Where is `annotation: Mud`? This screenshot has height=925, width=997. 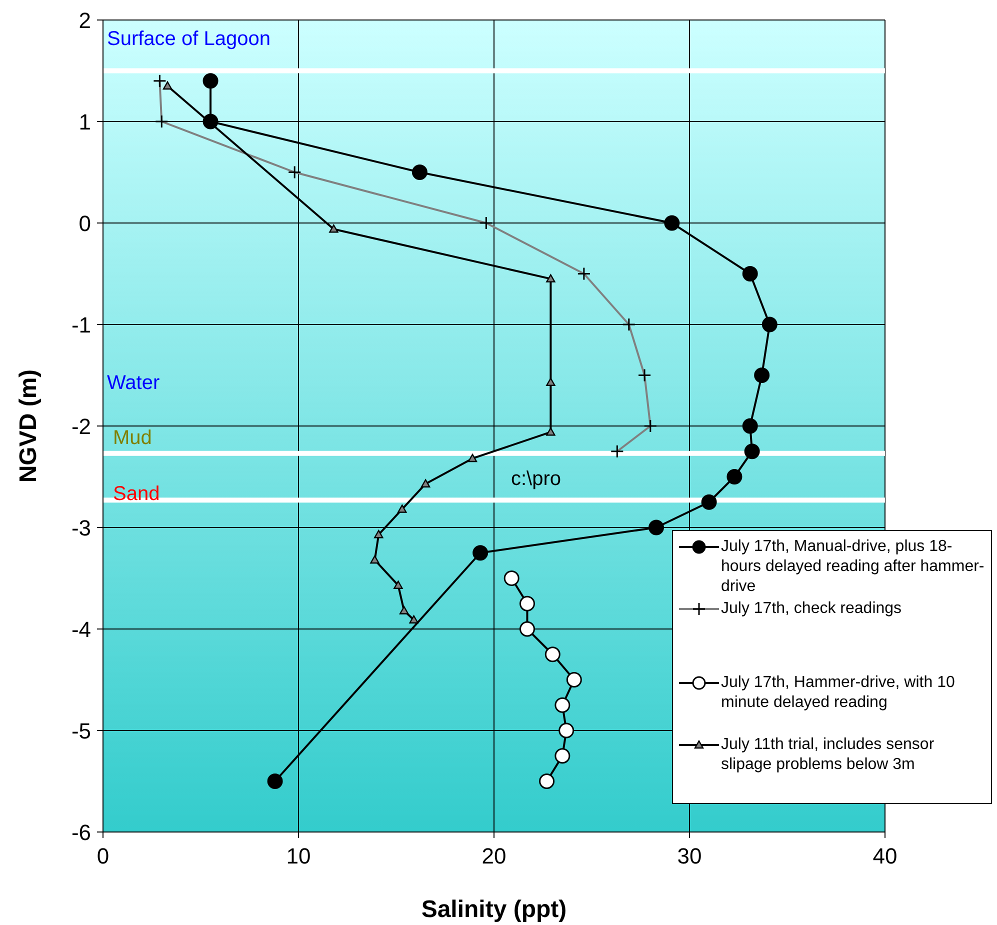
annotation: Mud is located at coordinates (132, 438).